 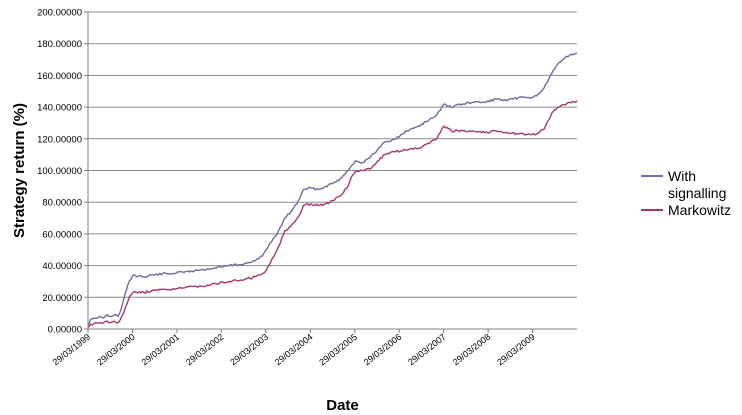 I want to click on y-tick-label: 40.00000, so click(x=62, y=266).